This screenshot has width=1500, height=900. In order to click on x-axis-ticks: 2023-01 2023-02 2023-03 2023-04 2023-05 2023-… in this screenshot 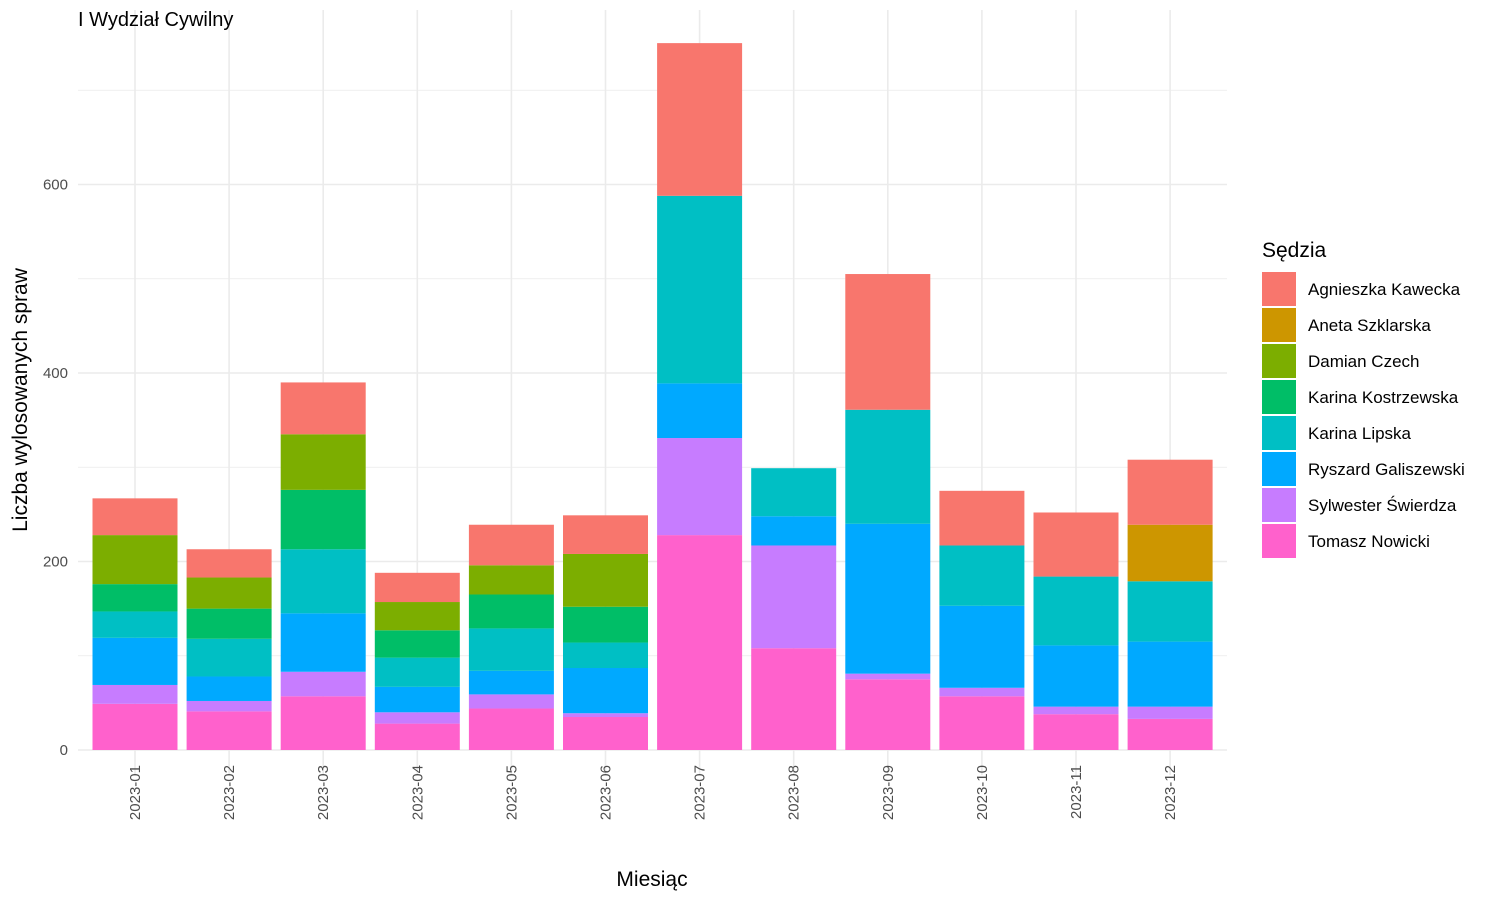, I will do `click(653, 792)`.